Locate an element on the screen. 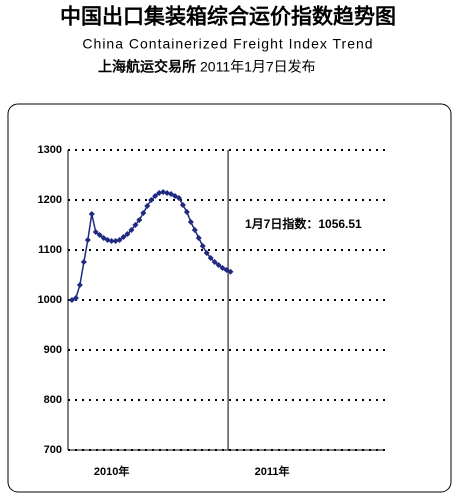  y-tick-label: 1100 is located at coordinates (50, 250).